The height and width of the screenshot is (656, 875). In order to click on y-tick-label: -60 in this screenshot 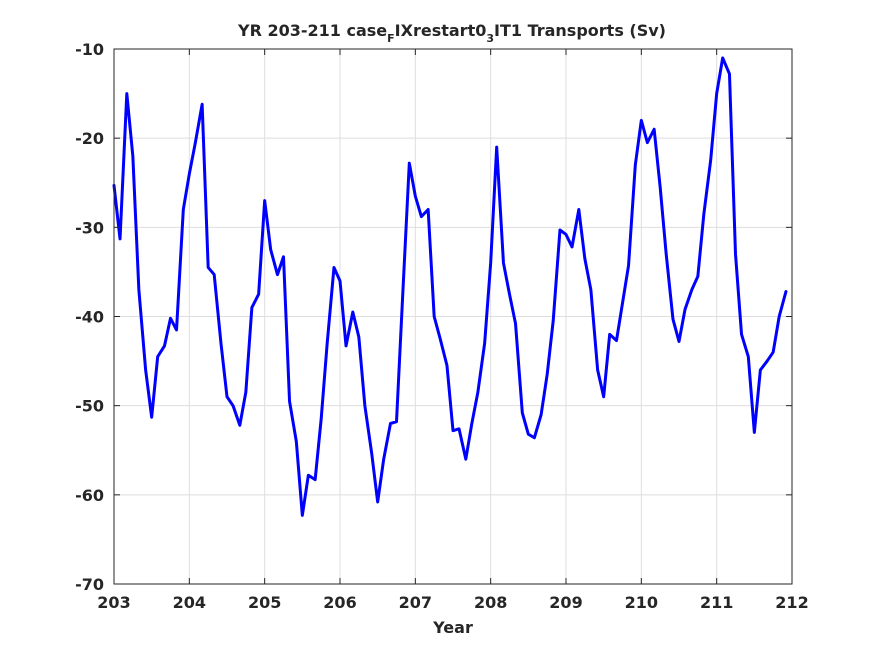, I will do `click(89, 495)`.